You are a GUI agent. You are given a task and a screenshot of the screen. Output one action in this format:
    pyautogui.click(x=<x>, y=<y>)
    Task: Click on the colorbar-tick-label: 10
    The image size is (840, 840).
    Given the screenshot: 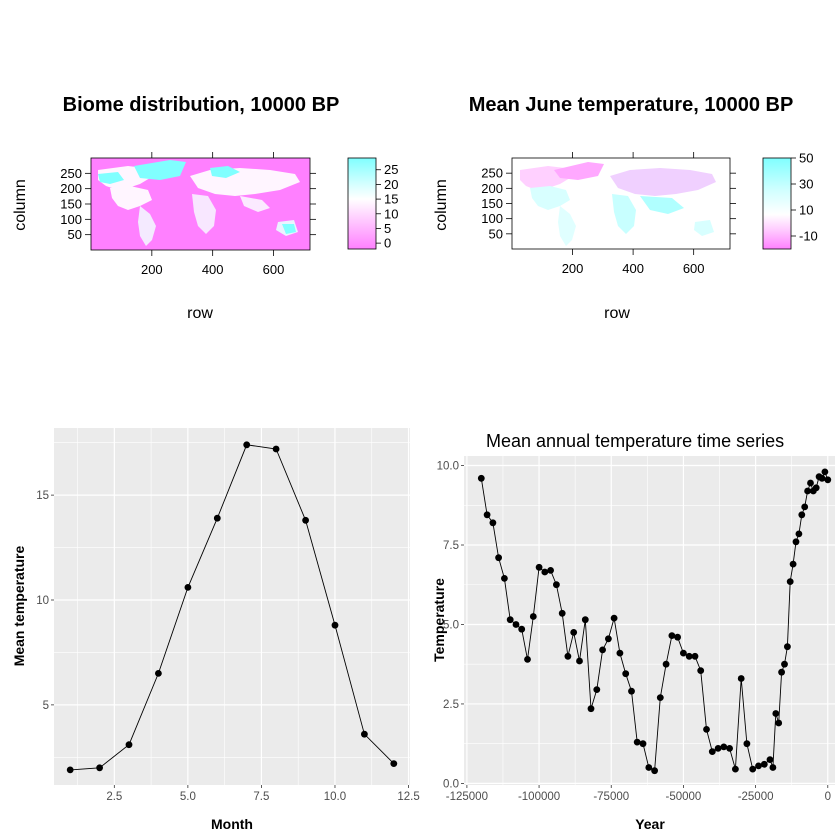 What is the action you would take?
    pyautogui.click(x=806, y=210)
    